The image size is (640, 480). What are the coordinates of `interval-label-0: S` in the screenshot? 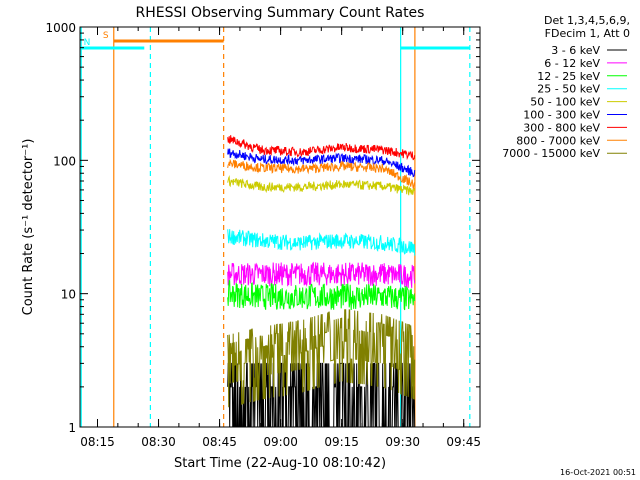 It's located at (106, 36).